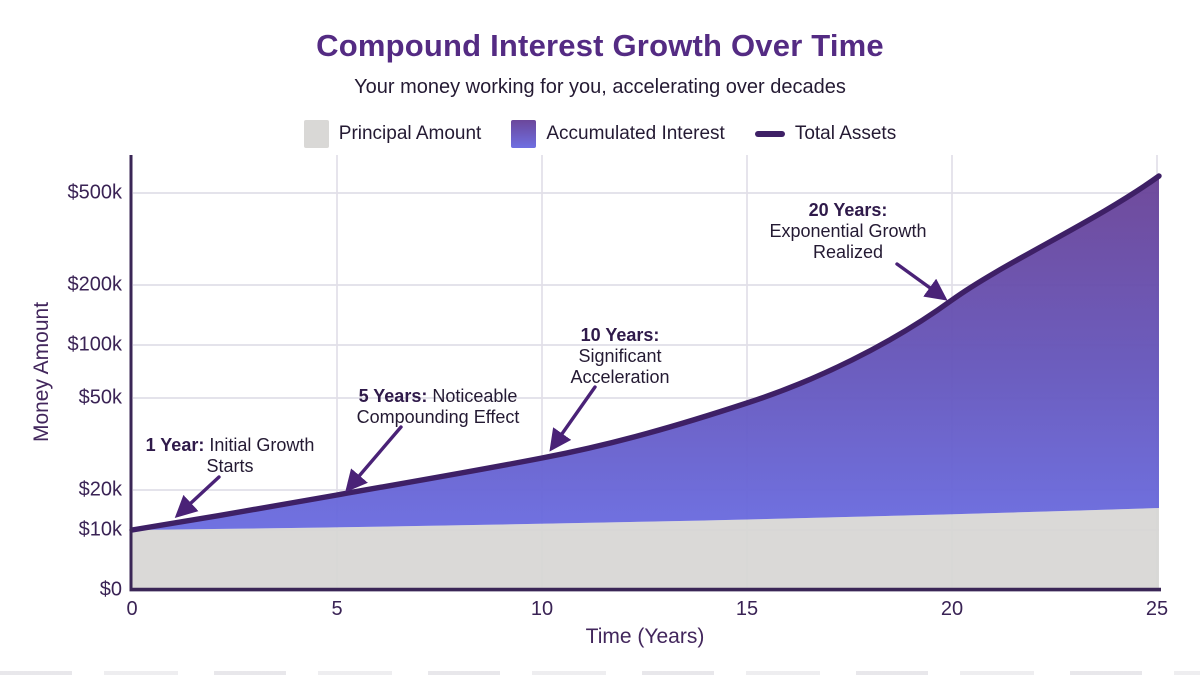 The height and width of the screenshot is (675, 1200). I want to click on annotation-lead: 5 Years:, so click(393, 396).